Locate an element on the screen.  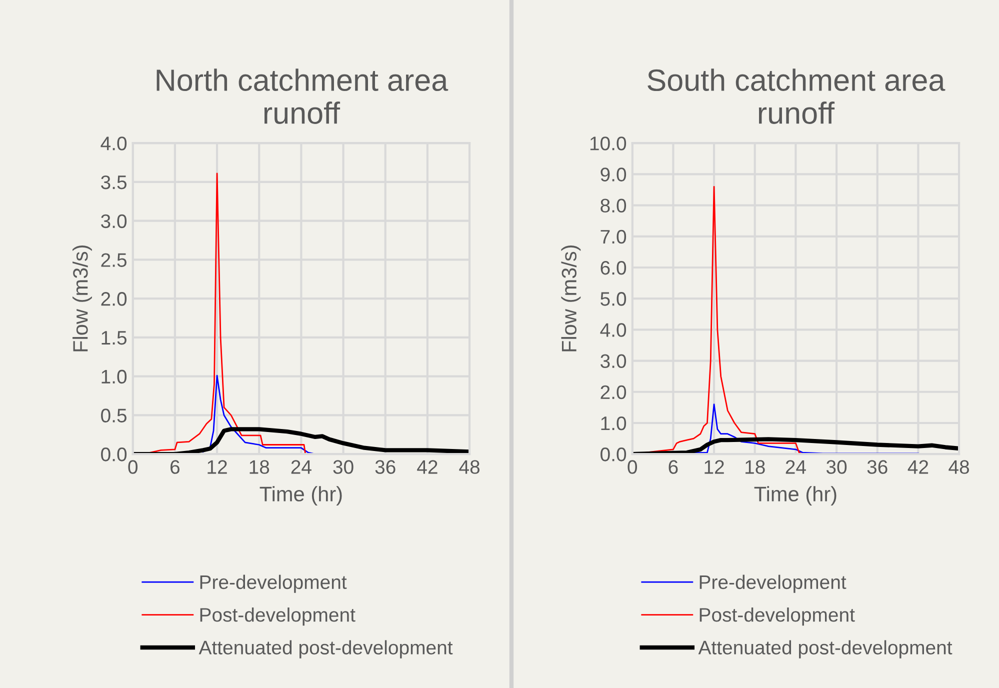
y-tick-label: 10.0 is located at coordinates (608, 143).